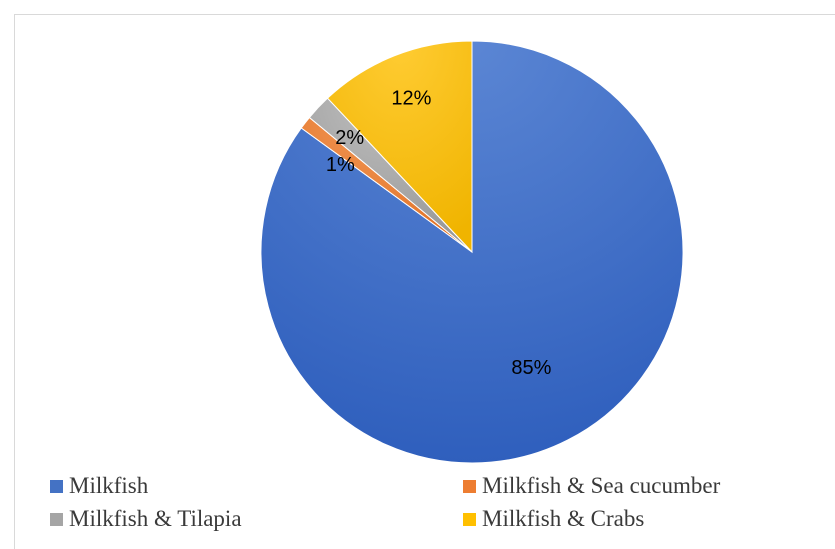  I want to click on data-label: 1%, so click(340, 165).